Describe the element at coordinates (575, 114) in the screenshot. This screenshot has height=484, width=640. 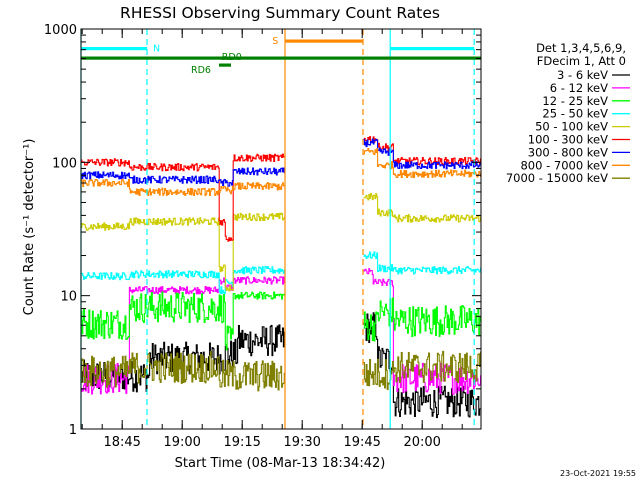
I see `legend-label-4: 25 - 50 keV` at that location.